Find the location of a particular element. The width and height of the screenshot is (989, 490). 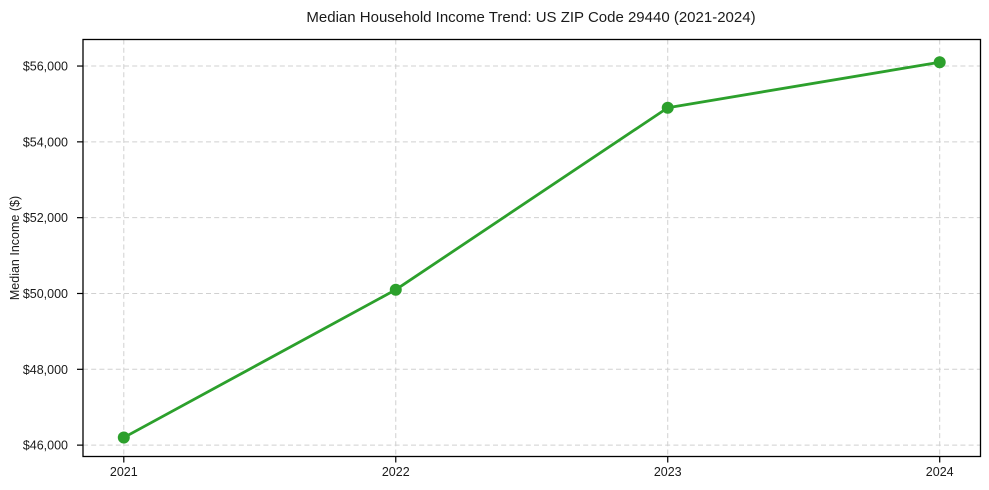

y-axis-tick-label: $50,000 is located at coordinates (45, 294).